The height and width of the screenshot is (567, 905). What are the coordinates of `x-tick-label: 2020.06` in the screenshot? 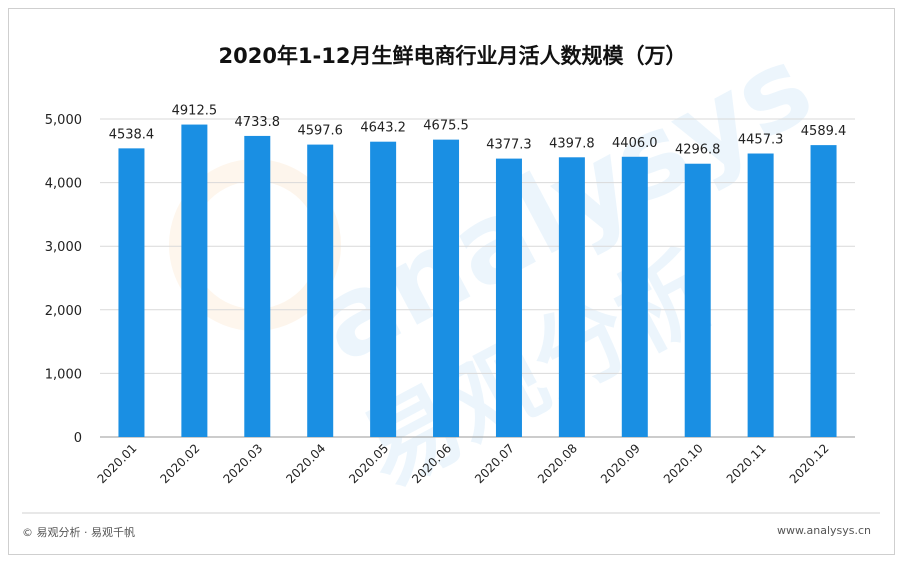 It's located at (431, 463).